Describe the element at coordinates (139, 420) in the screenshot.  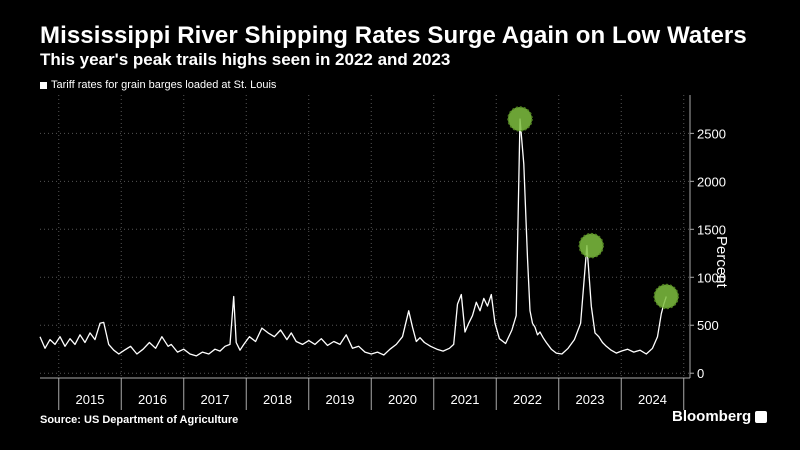
I see `source-note: Source: US Department of Agriculture` at that location.